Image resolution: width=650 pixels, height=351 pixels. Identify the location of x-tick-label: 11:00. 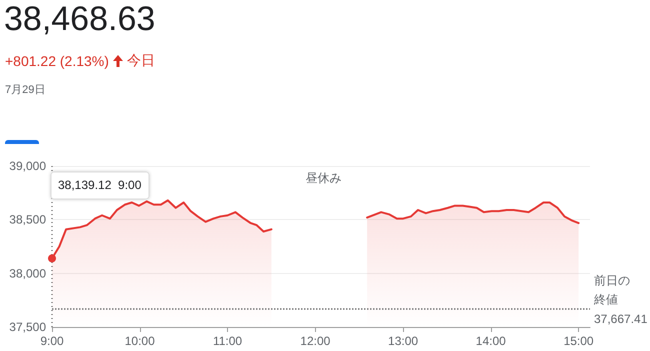
(227, 341).